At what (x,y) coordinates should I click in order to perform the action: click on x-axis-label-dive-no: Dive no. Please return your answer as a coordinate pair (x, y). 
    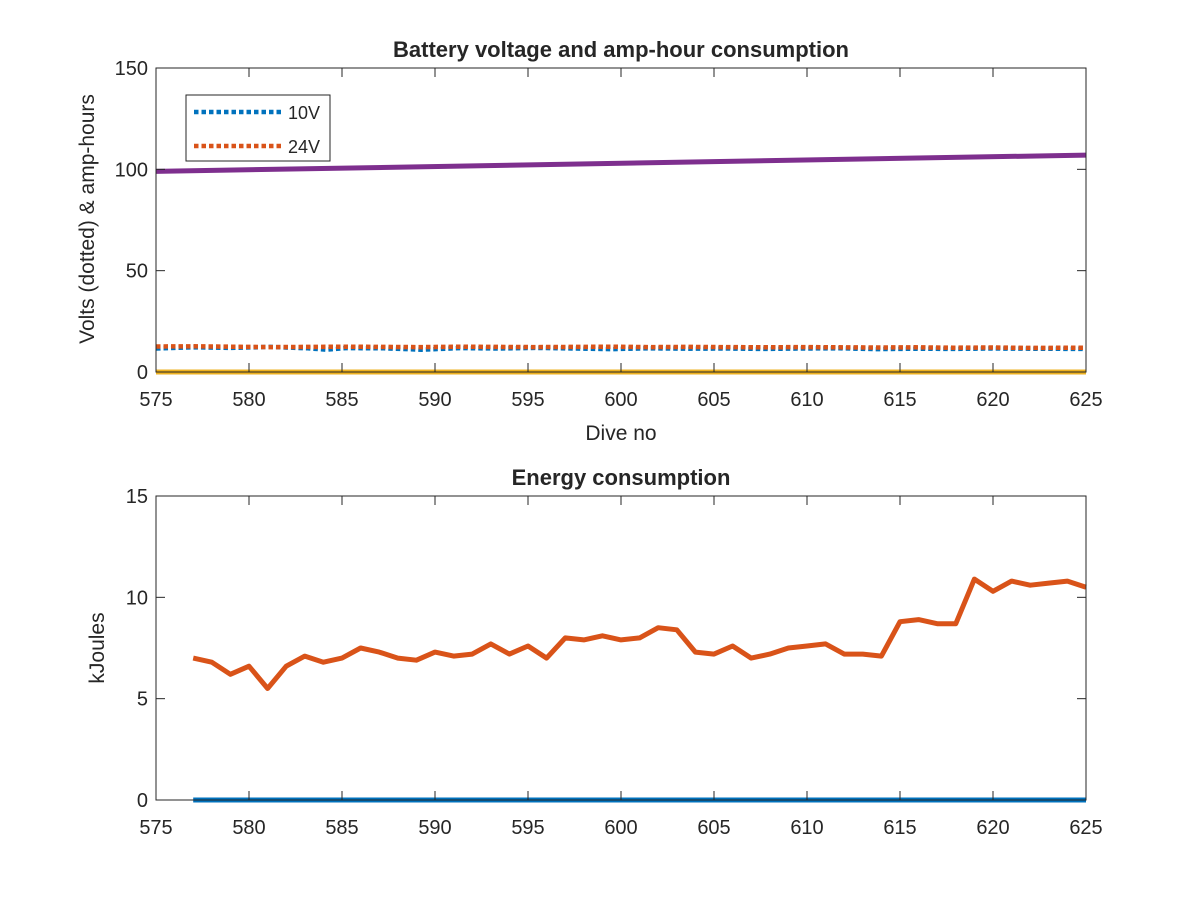
    Looking at the image, I should click on (620, 433).